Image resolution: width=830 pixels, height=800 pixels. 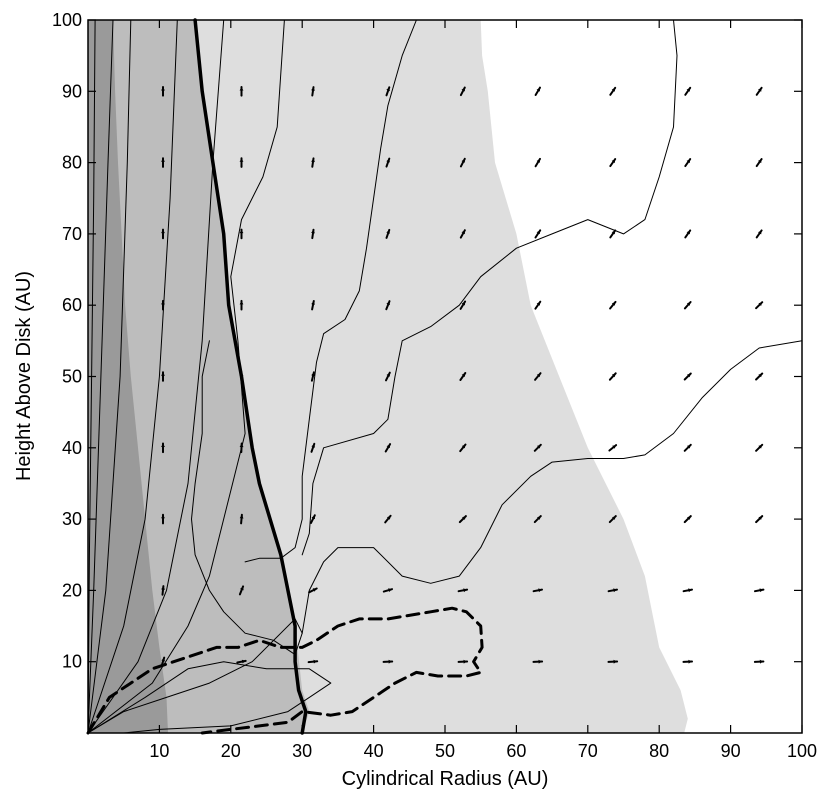 What do you see at coordinates (24, 376) in the screenshot?
I see `y-axis-label: Height Above Disk (AU)` at bounding box center [24, 376].